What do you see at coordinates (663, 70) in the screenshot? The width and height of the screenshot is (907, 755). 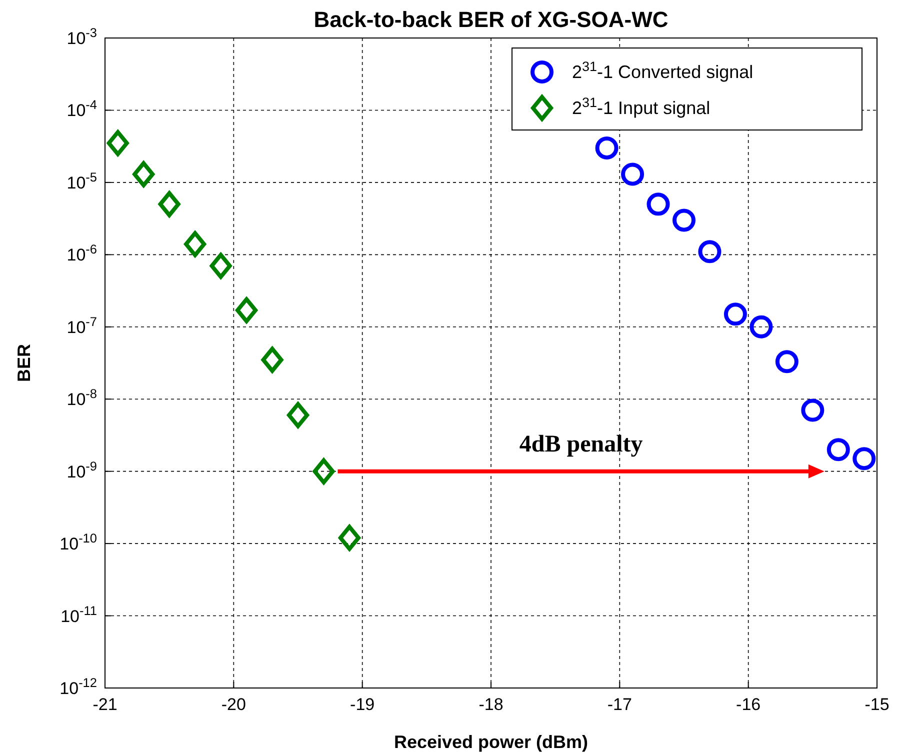 I see `legend-label: 2$^{31}$-1 Converted signal` at bounding box center [663, 70].